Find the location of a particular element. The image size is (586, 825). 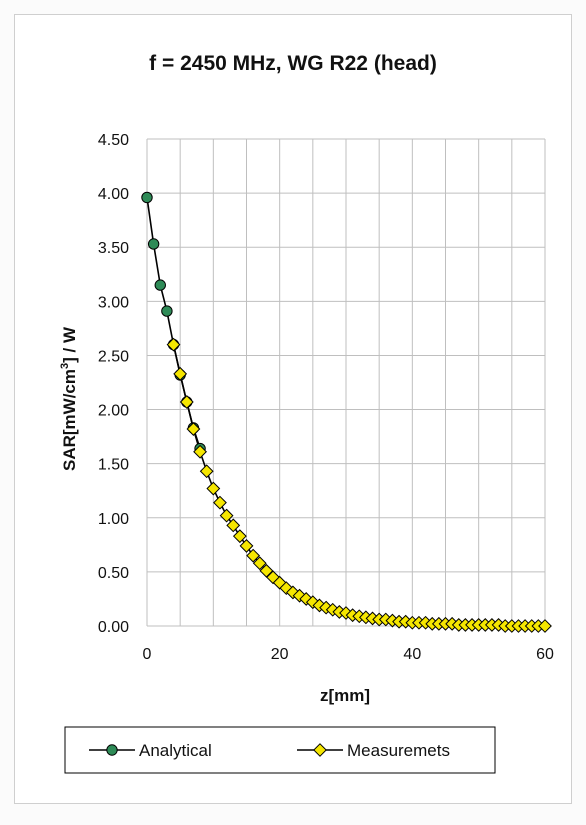

y-axis-title-prefix: SAR[mW/cm is located at coordinates (69, 420).